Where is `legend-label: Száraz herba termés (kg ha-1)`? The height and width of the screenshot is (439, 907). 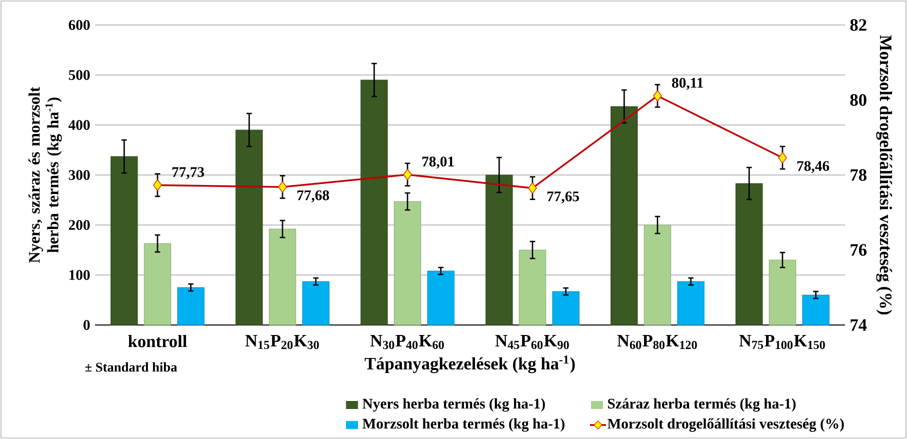
legend-label: Száraz herba termés (kg ha-1) is located at coordinates (702, 405).